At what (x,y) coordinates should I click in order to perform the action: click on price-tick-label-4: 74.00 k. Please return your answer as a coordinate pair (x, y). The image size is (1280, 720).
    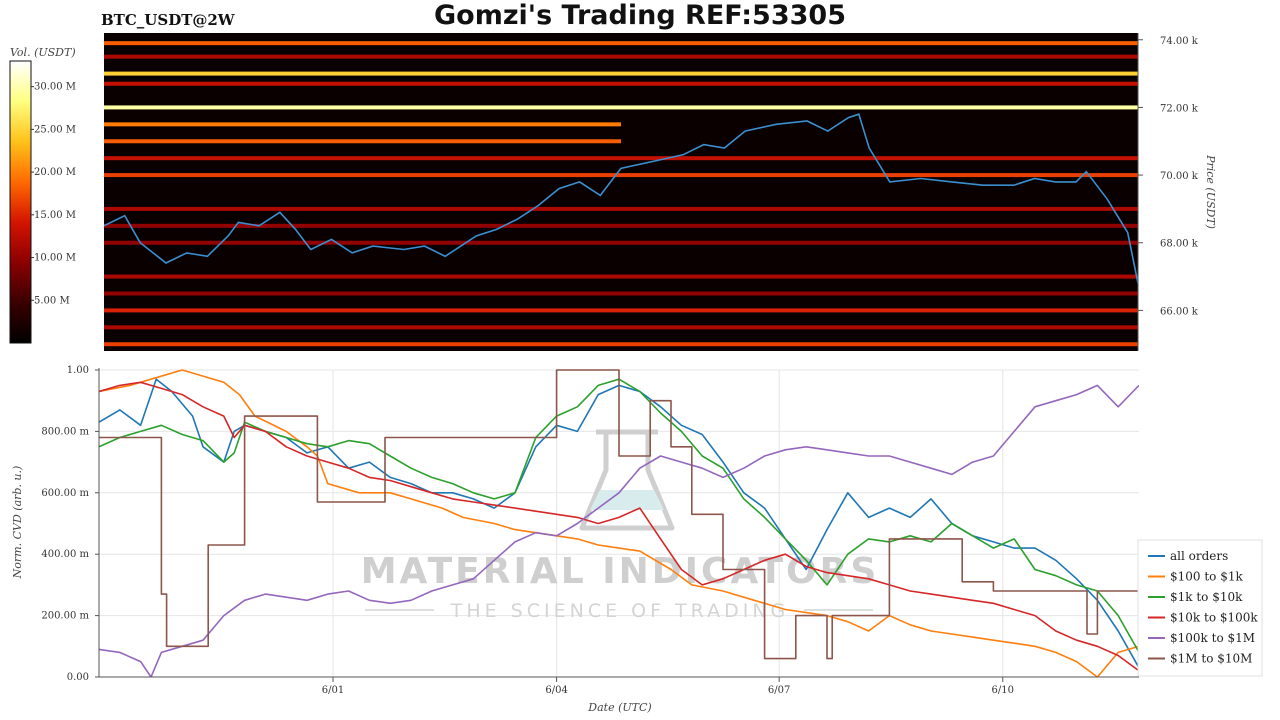
    Looking at the image, I should click on (1179, 41).